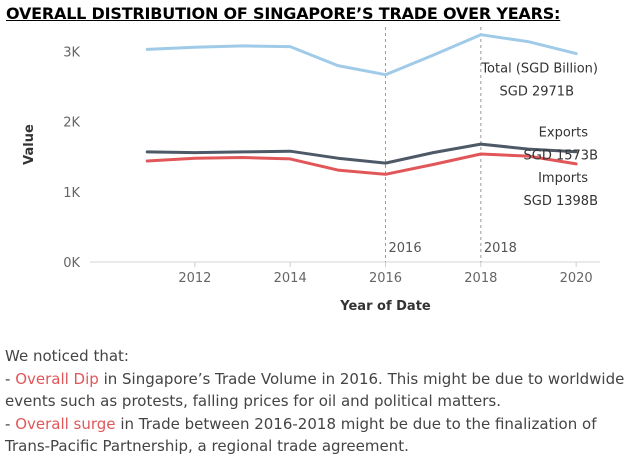  I want to click on annotation-imports-label: Imports, so click(563, 178).